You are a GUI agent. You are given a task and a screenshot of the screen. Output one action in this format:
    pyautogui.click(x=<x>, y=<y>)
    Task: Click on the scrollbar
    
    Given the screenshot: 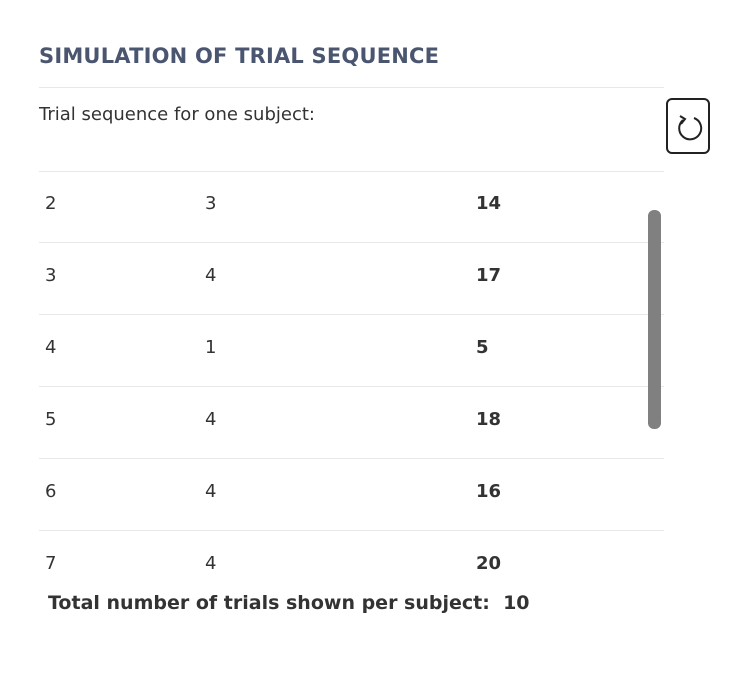 What is the action you would take?
    pyautogui.click(x=654, y=319)
    